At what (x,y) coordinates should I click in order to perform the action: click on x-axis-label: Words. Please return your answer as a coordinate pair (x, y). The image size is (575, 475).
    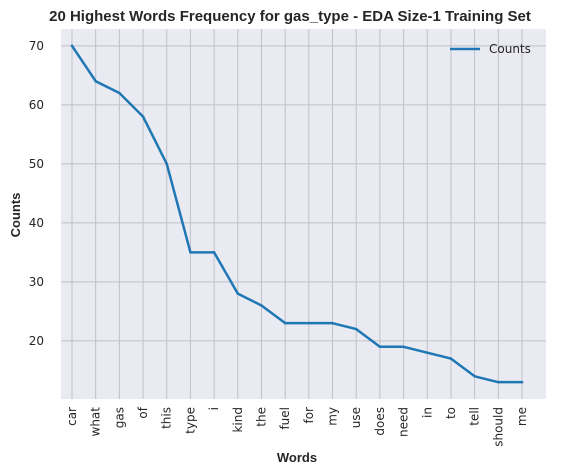
    Looking at the image, I should click on (297, 457).